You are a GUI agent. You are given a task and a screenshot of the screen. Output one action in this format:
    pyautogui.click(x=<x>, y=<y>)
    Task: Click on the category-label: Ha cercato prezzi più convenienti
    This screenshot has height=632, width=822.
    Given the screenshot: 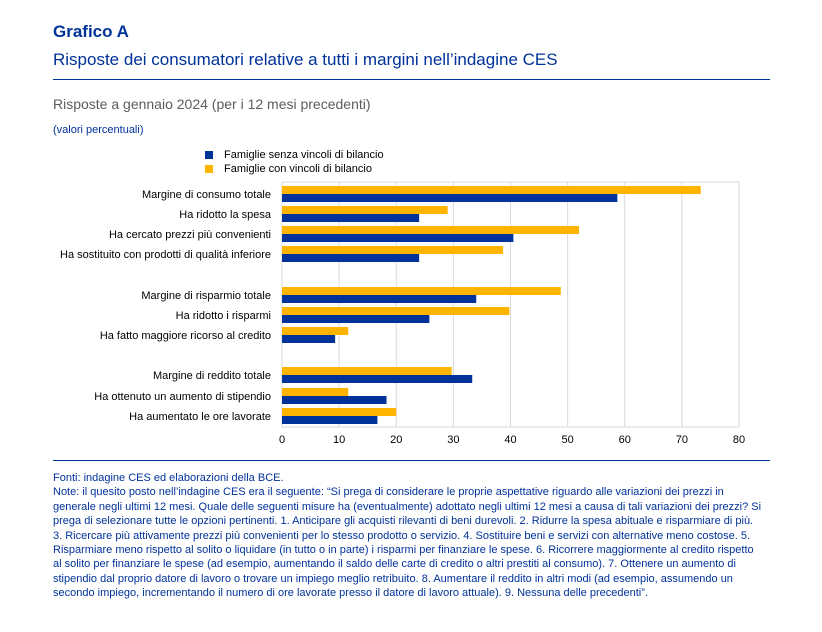 What is the action you would take?
    pyautogui.click(x=190, y=235)
    